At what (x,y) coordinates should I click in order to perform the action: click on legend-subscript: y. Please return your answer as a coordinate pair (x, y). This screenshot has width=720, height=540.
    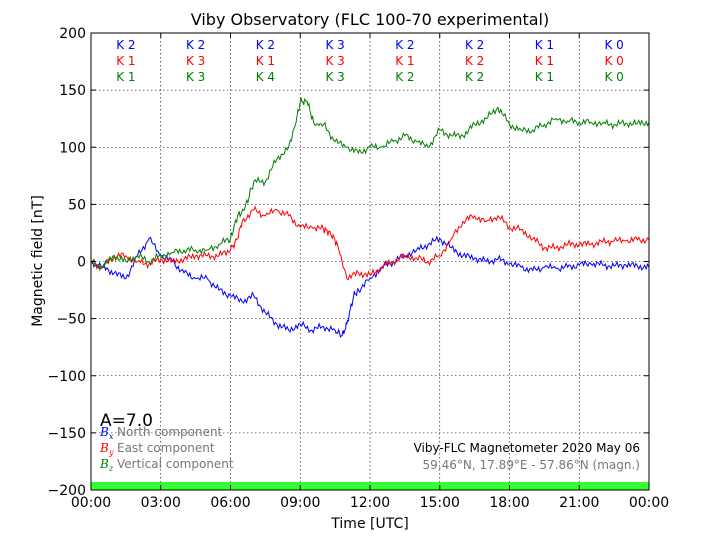
    Looking at the image, I should click on (111, 452).